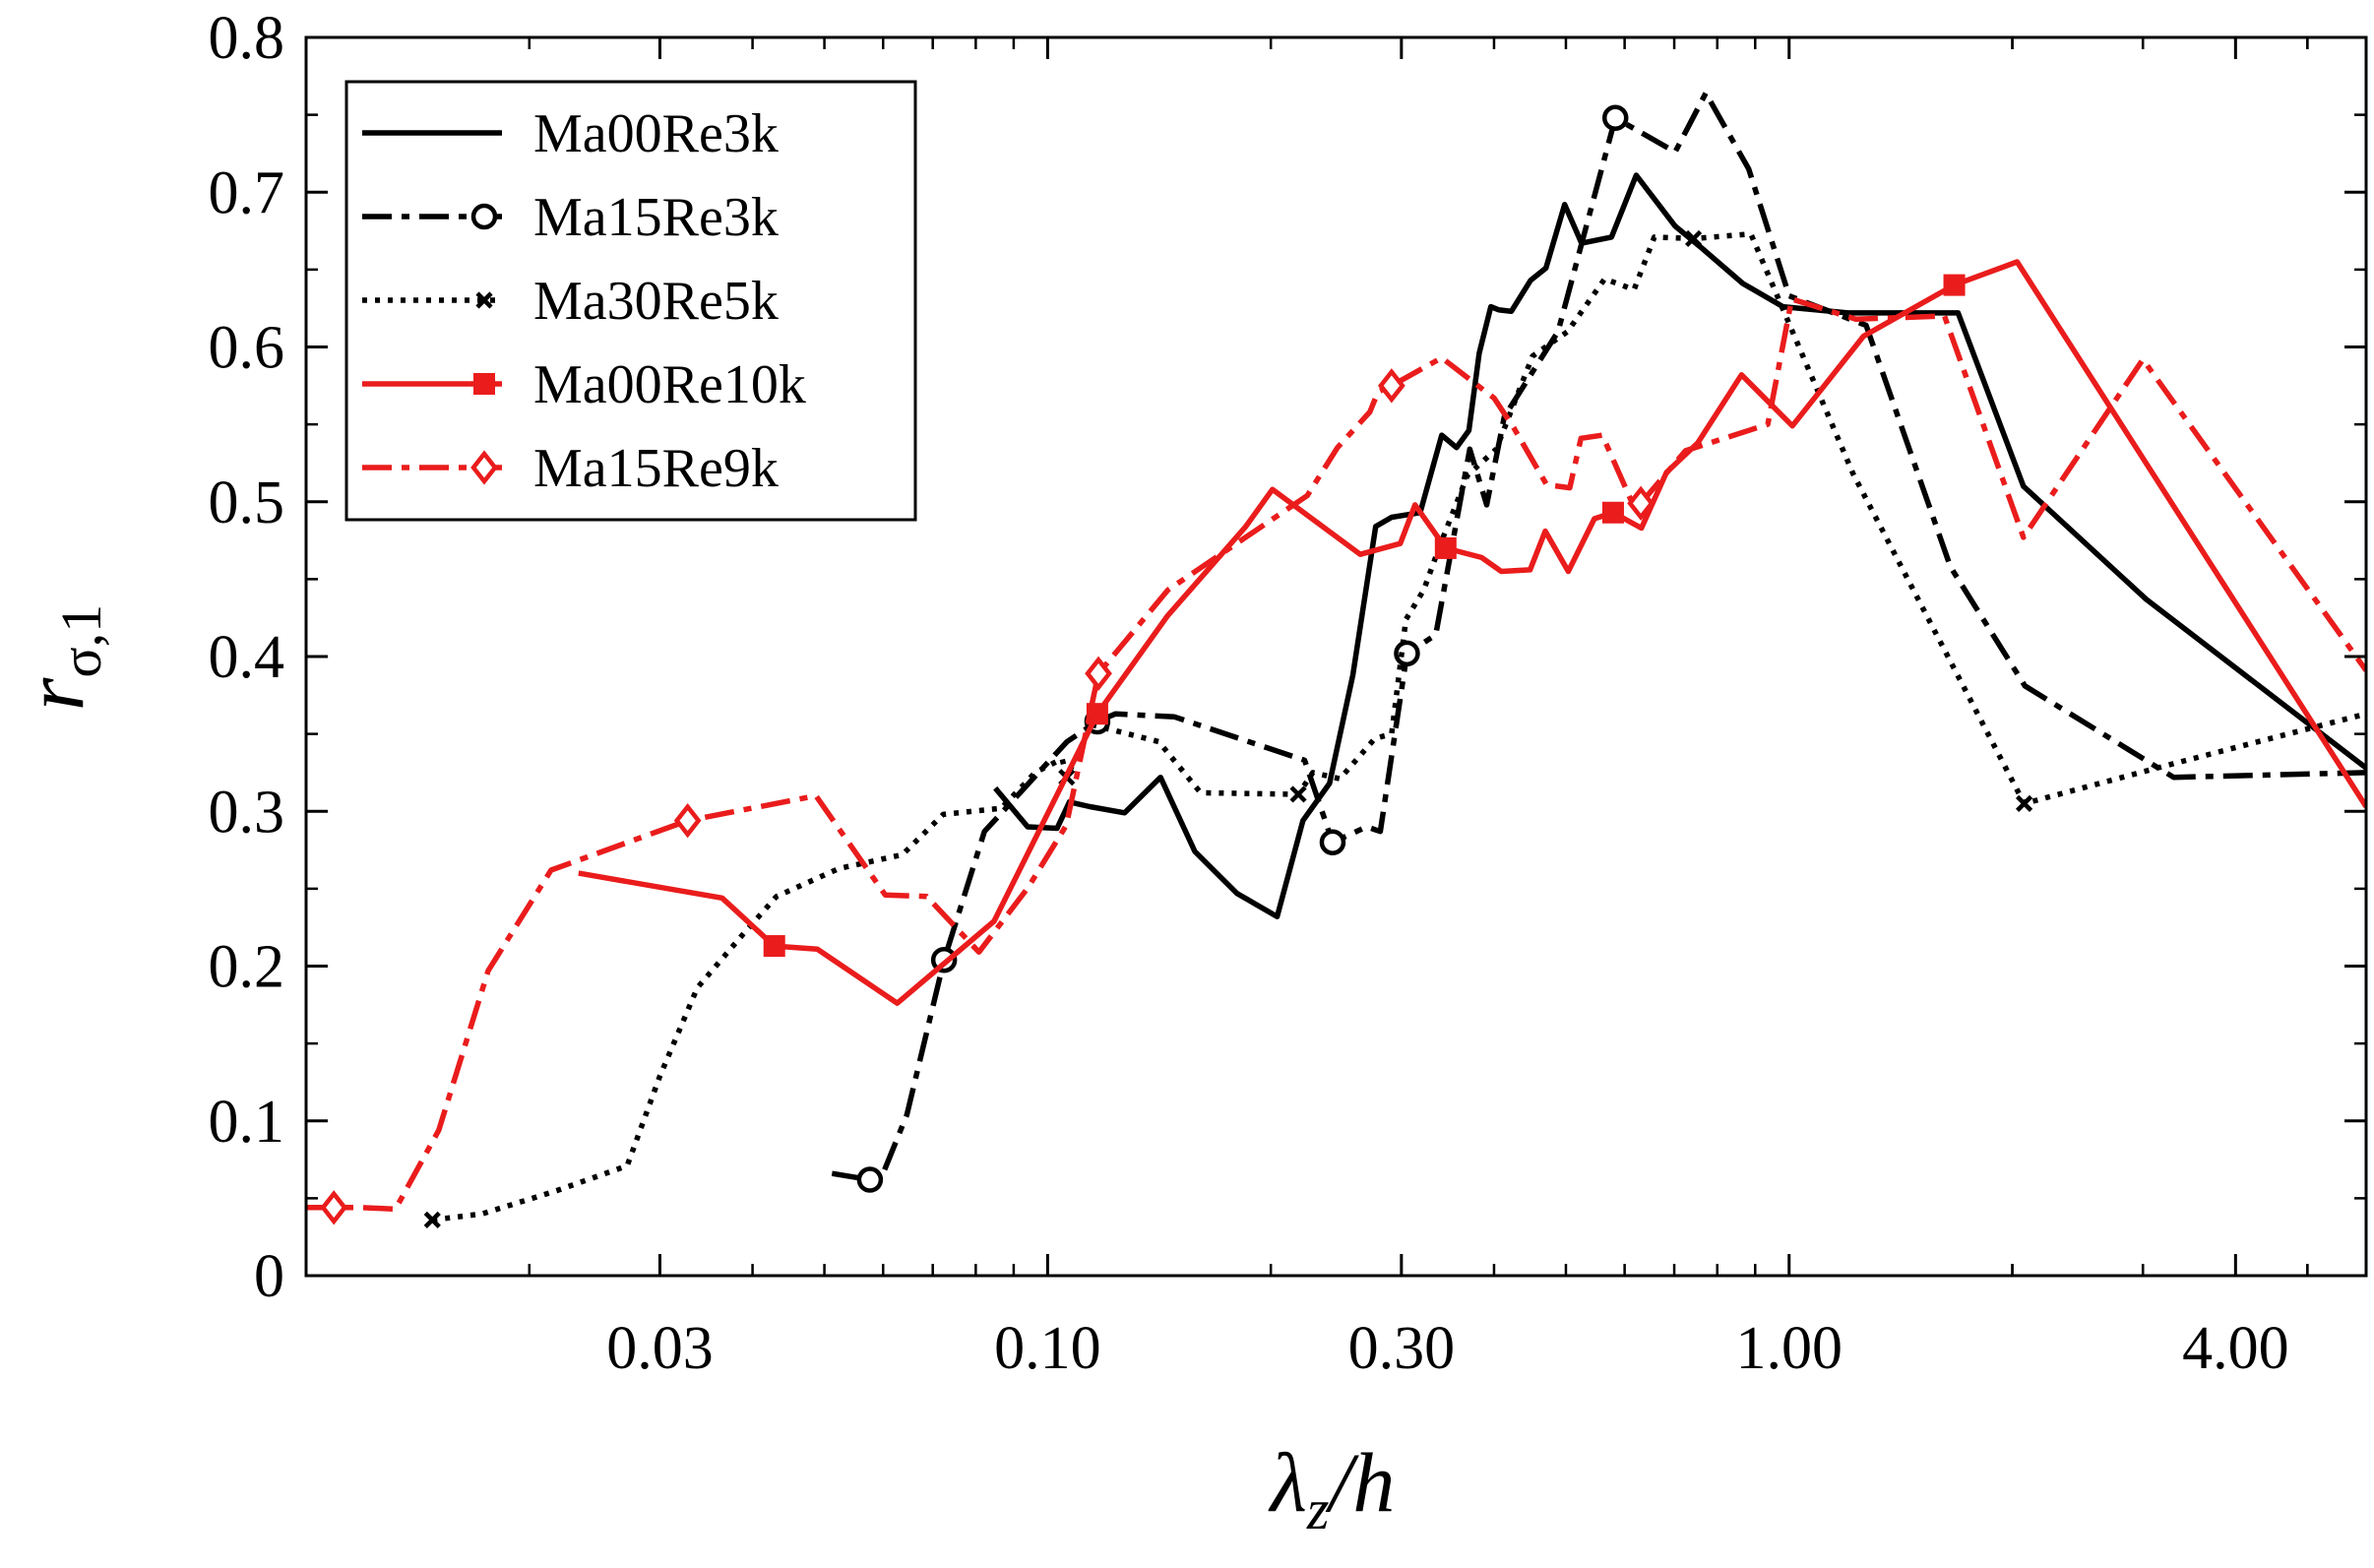  What do you see at coordinates (247, 192) in the screenshot?
I see `y-tick-label: 0.7` at bounding box center [247, 192].